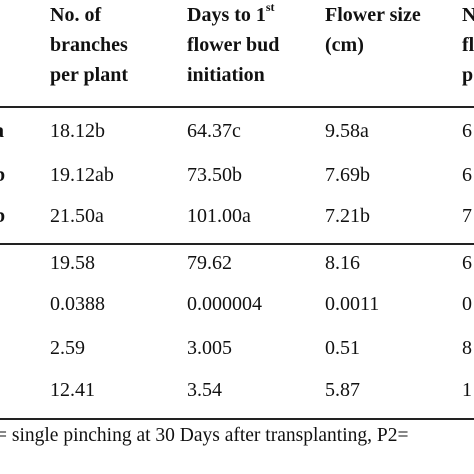 This screenshot has height=474, width=474. I want to click on cell-r3-flower-size: 7.21b, so click(347, 216).